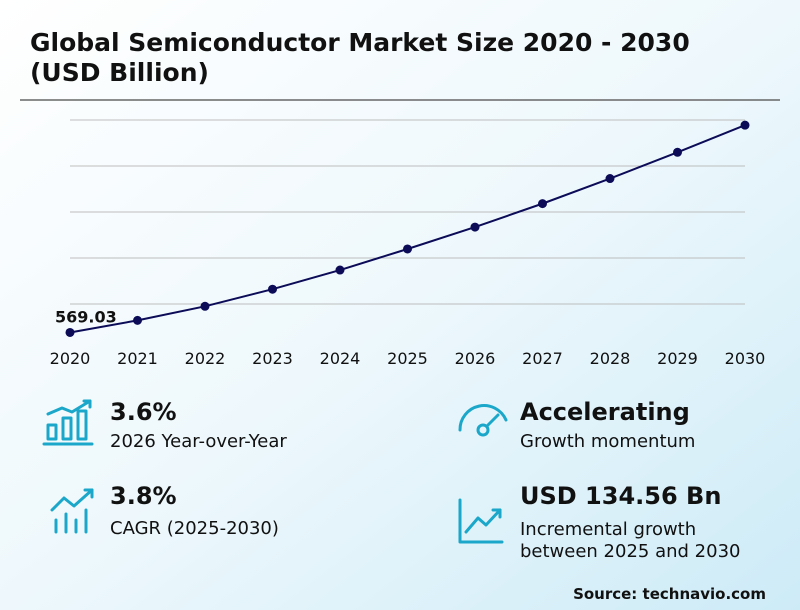 This screenshot has height=610, width=800. I want to click on stat-label: 2026 Year-over-Year, so click(198, 441).